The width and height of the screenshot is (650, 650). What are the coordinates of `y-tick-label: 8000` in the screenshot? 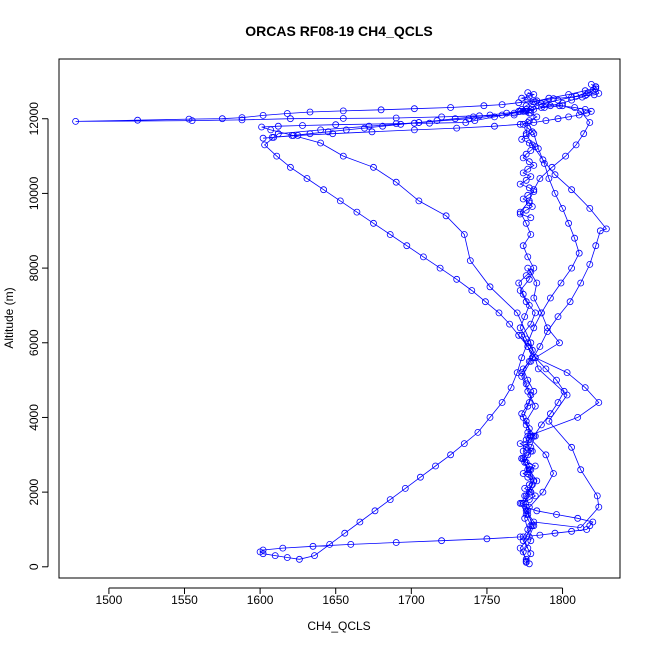 It's located at (34, 267).